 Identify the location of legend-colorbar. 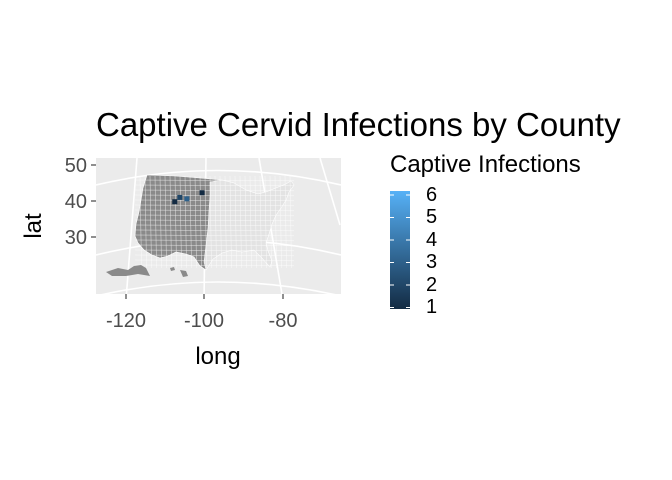
(400, 250).